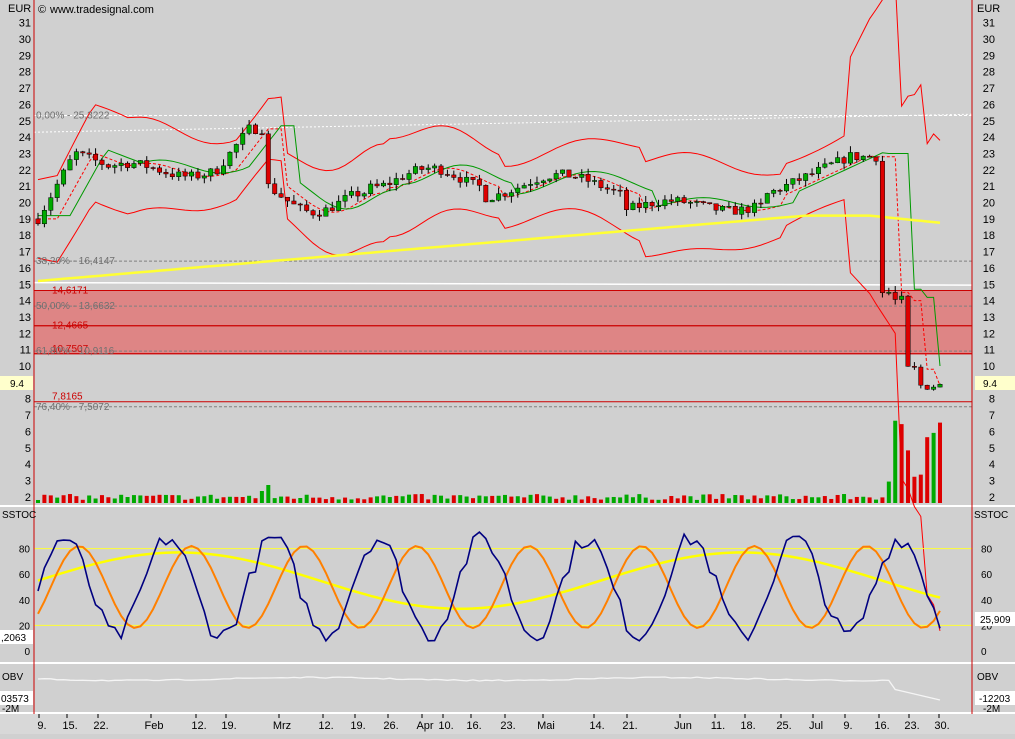 The image size is (1015, 739). I want to click on currency-right: EUR, so click(988, 9).